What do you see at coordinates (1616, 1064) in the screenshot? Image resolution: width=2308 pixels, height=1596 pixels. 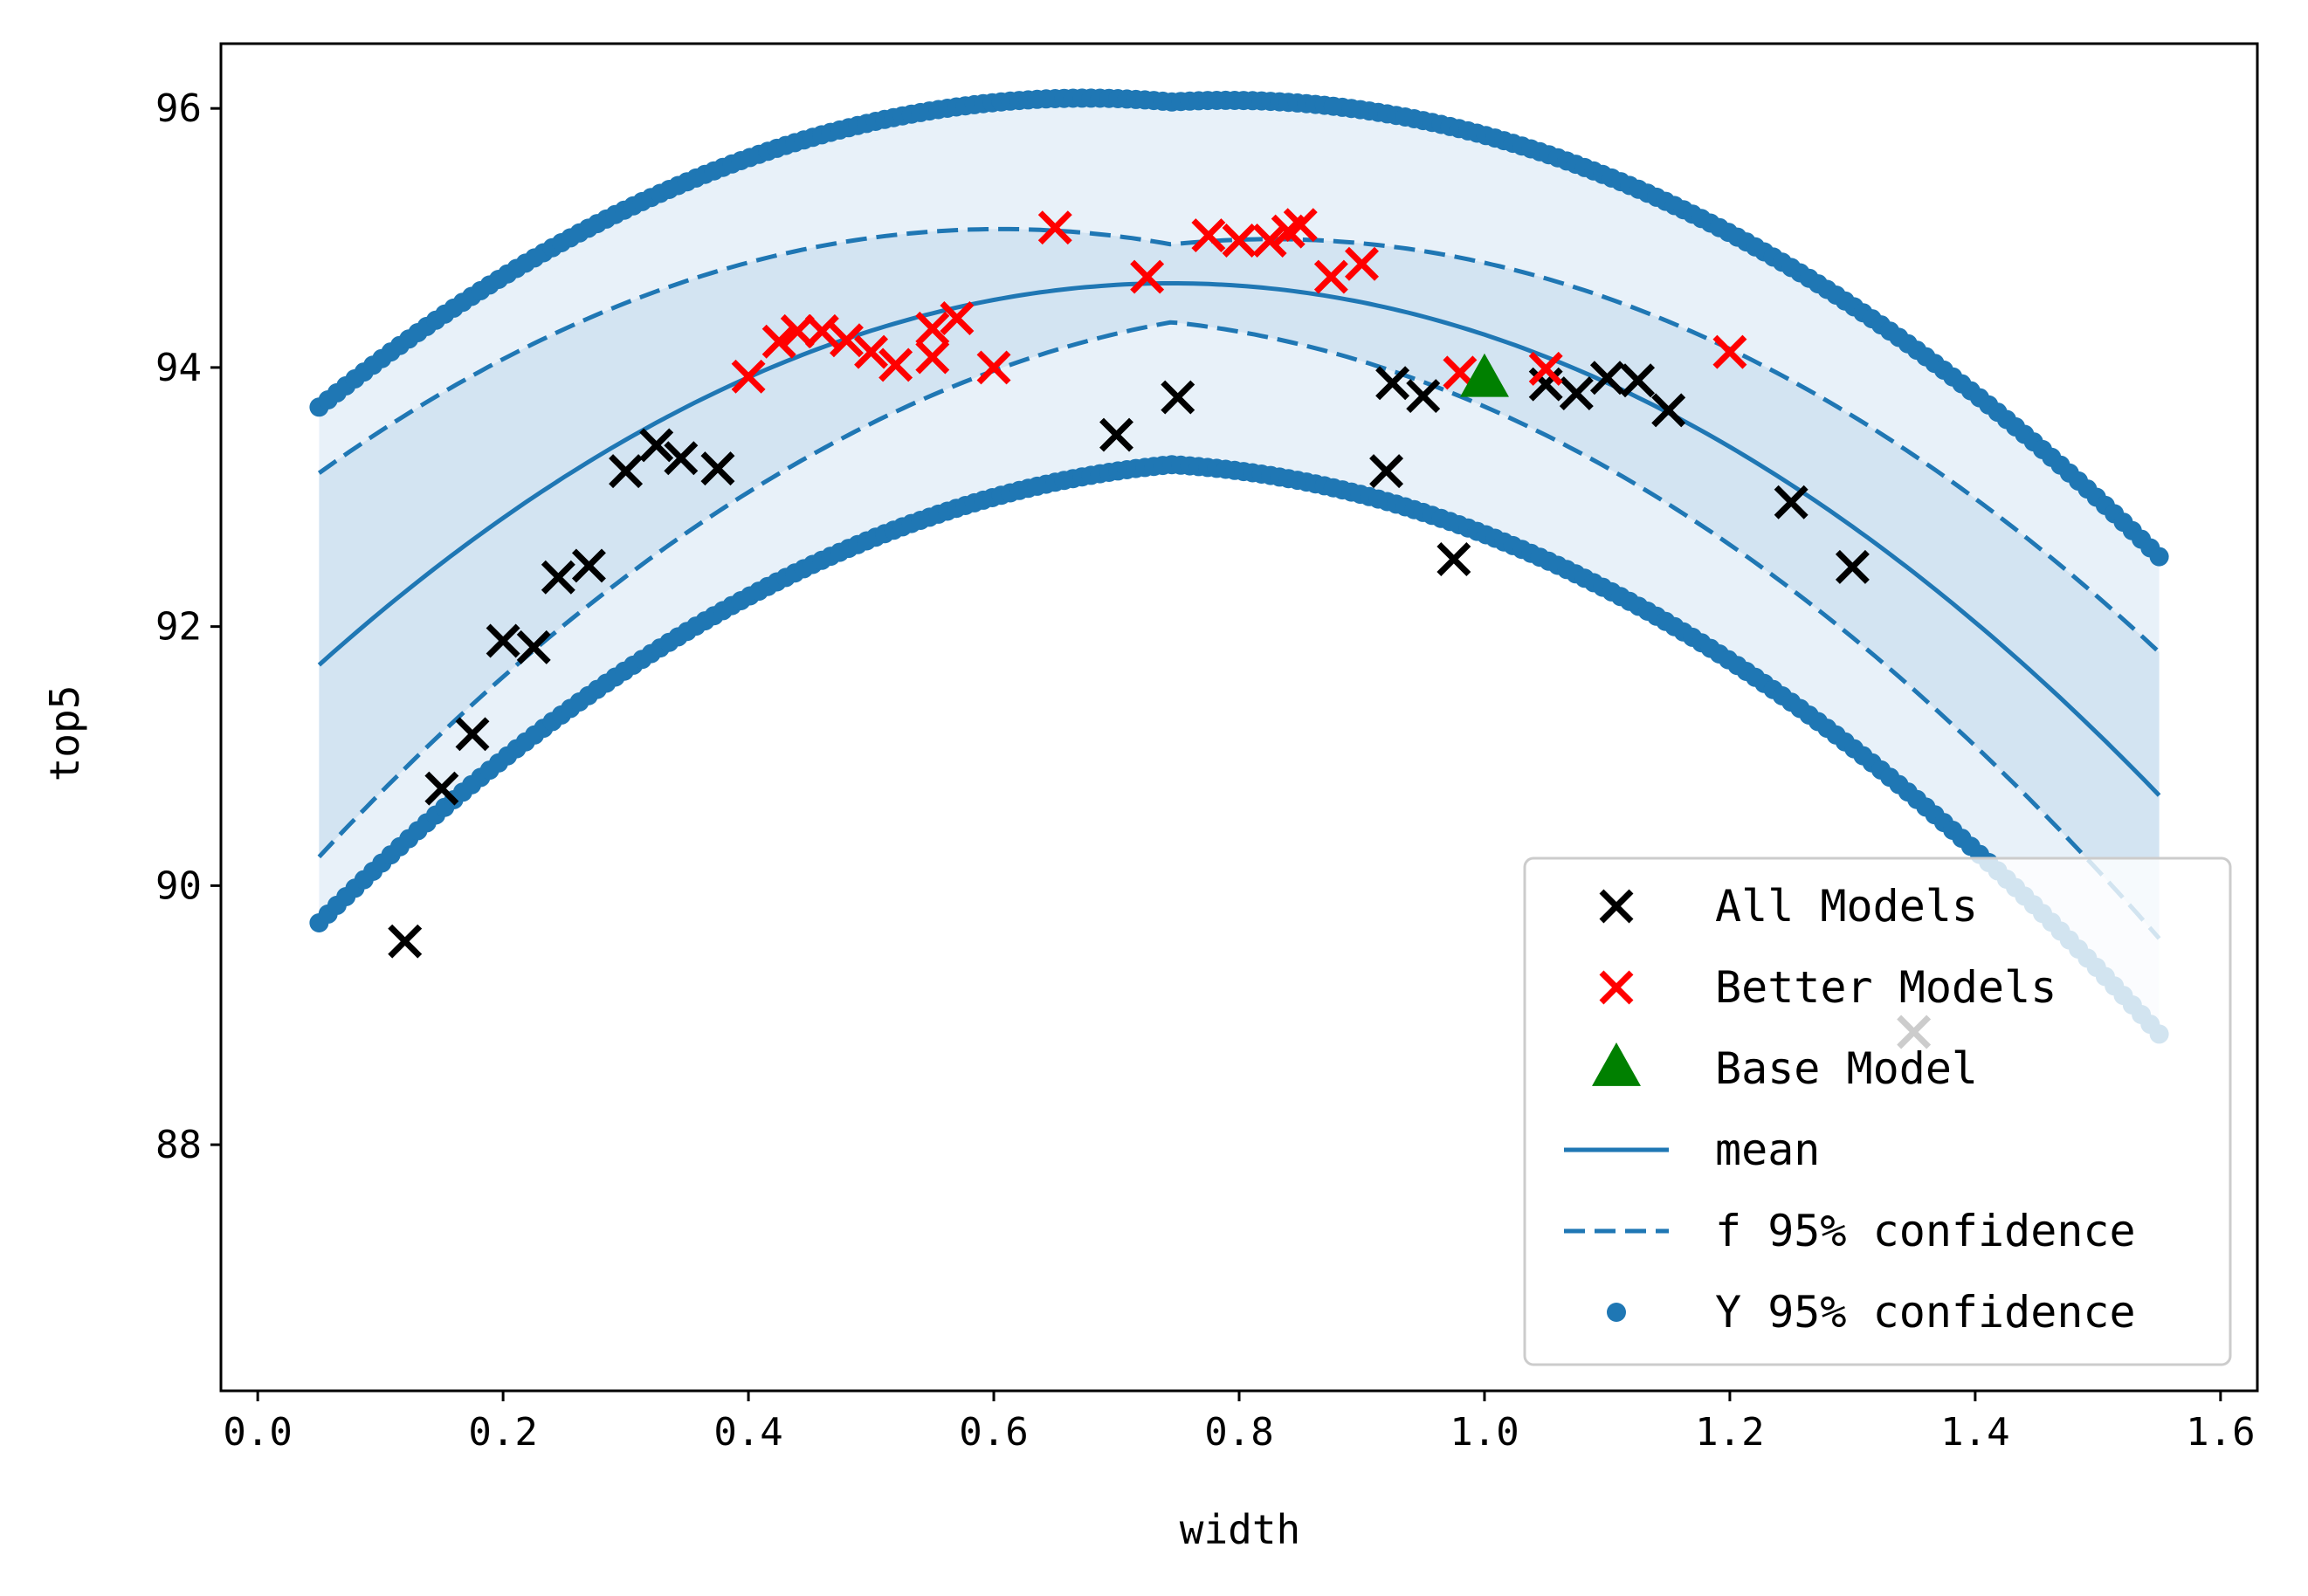 I see `legend-base-model-marker` at bounding box center [1616, 1064].